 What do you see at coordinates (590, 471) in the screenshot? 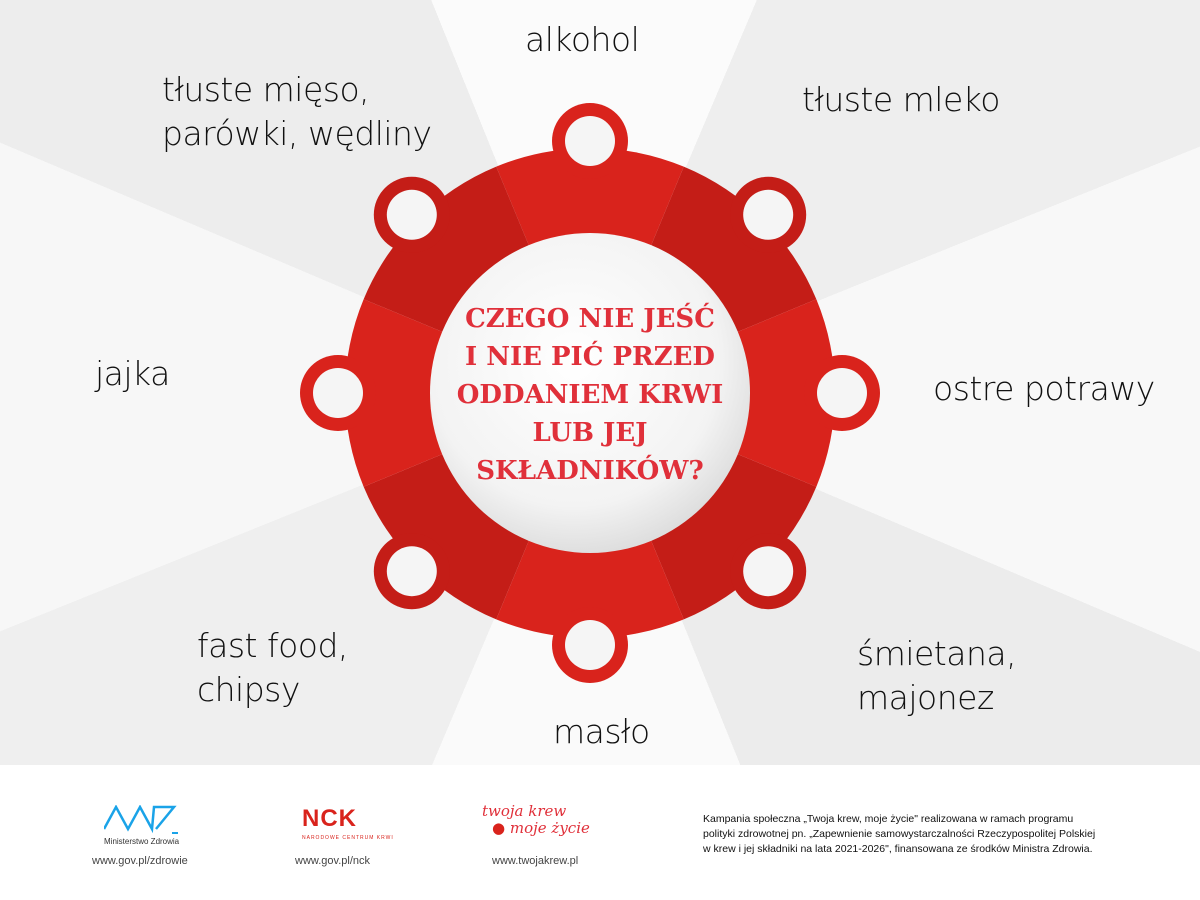
I see `center-title-line: SKŁADNIKÓW?` at bounding box center [590, 471].